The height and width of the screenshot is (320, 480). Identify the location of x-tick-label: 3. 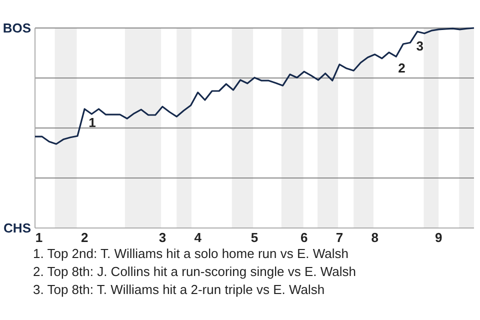
(162, 237).